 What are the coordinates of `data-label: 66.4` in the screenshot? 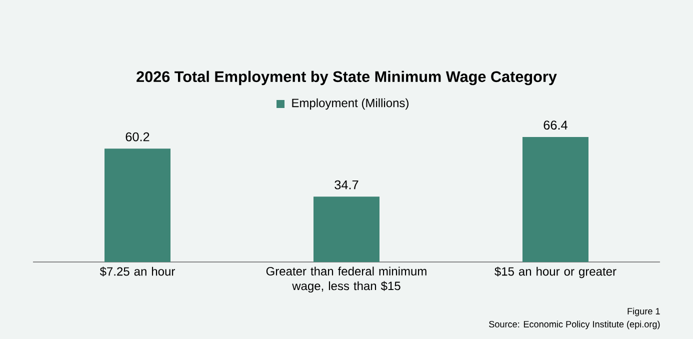 It's located at (556, 125).